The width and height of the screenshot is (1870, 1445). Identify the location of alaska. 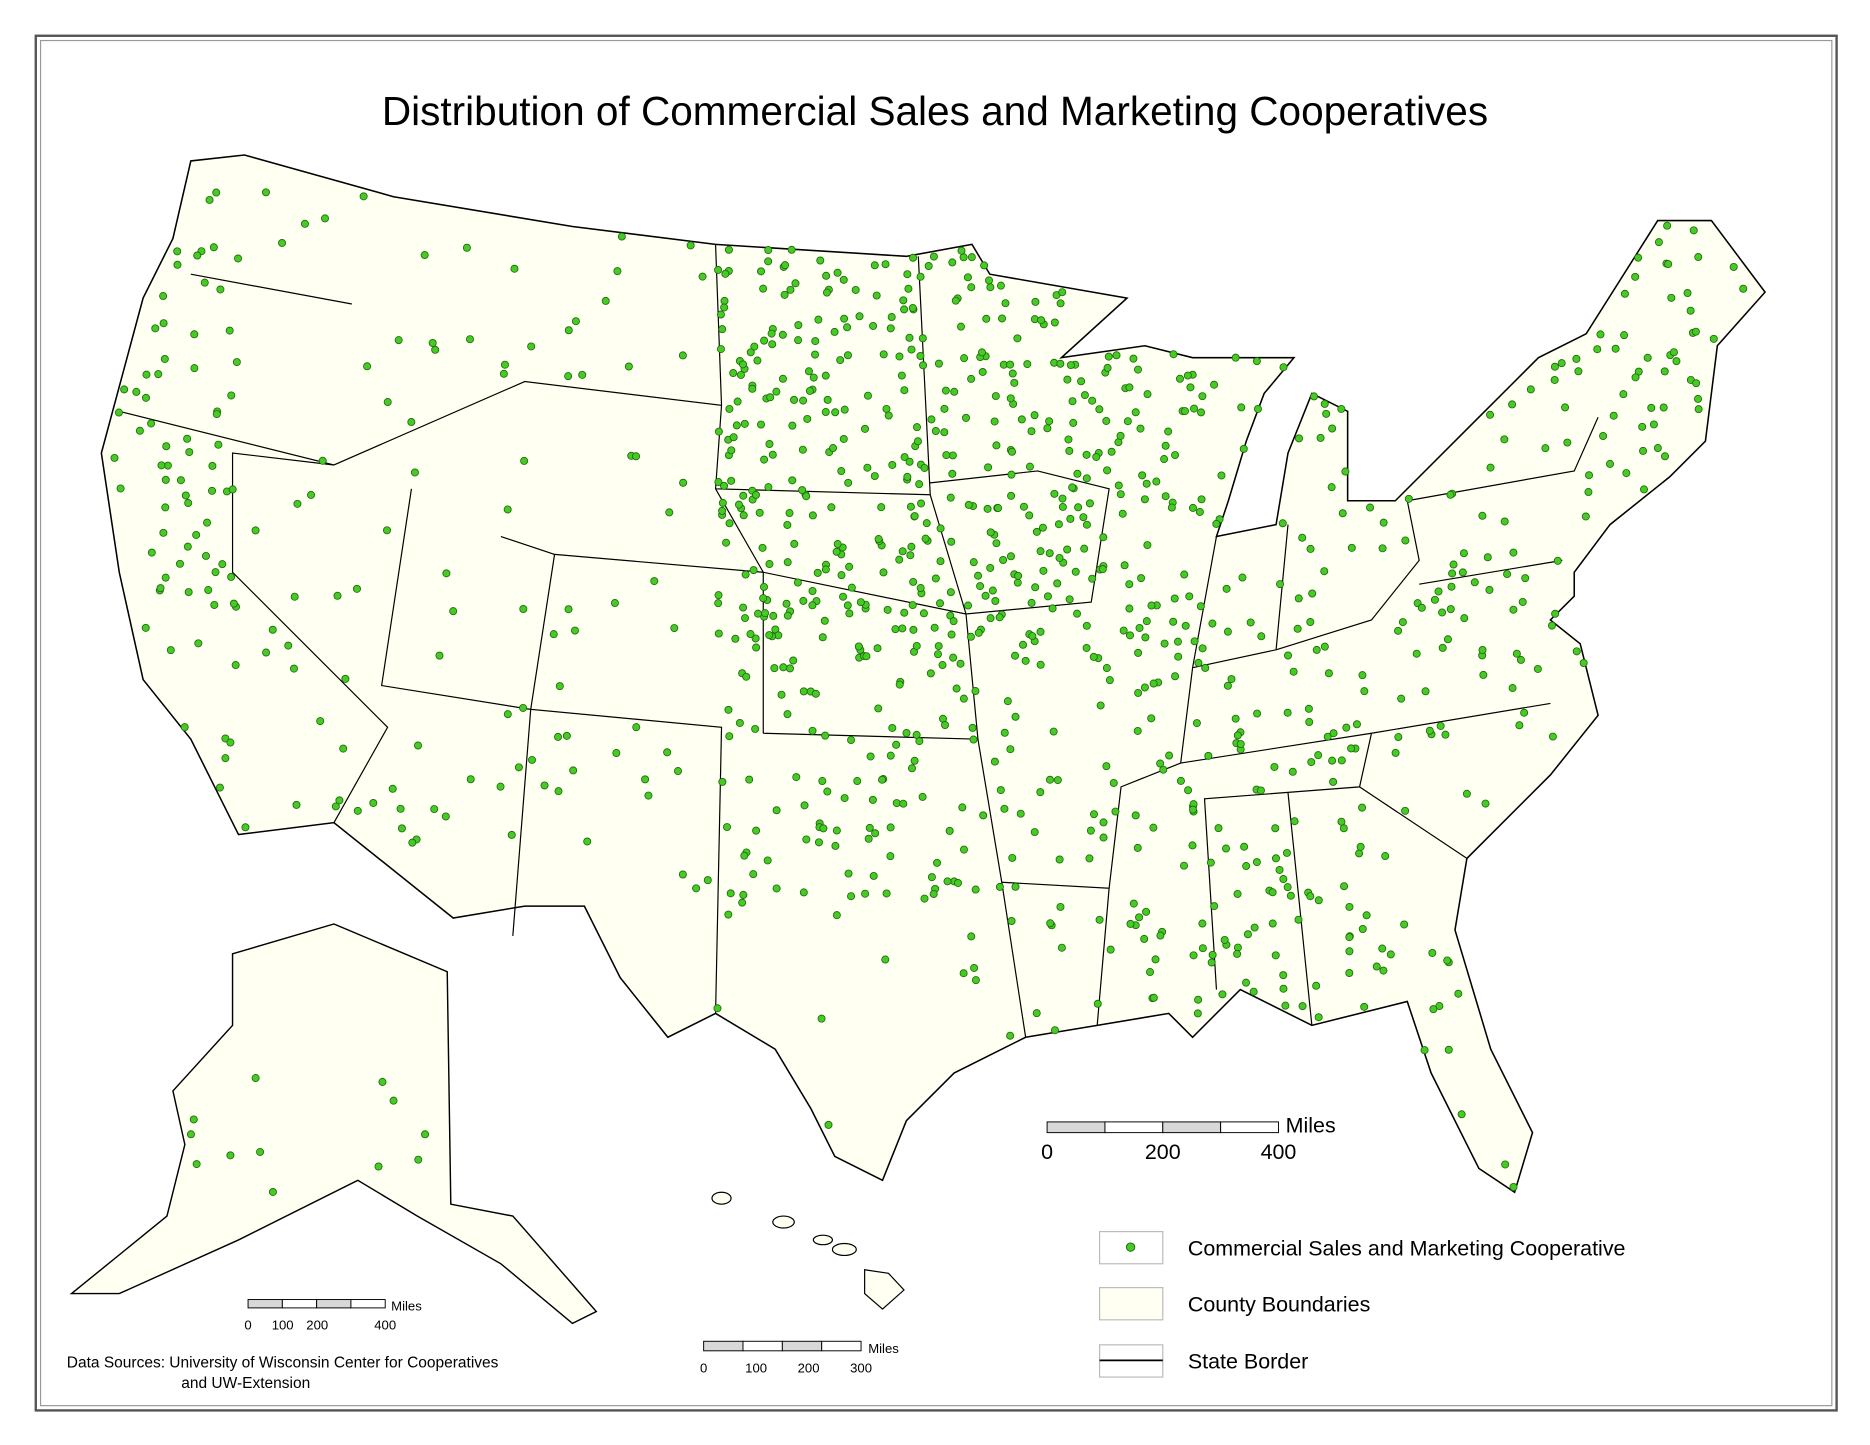
(333, 1124).